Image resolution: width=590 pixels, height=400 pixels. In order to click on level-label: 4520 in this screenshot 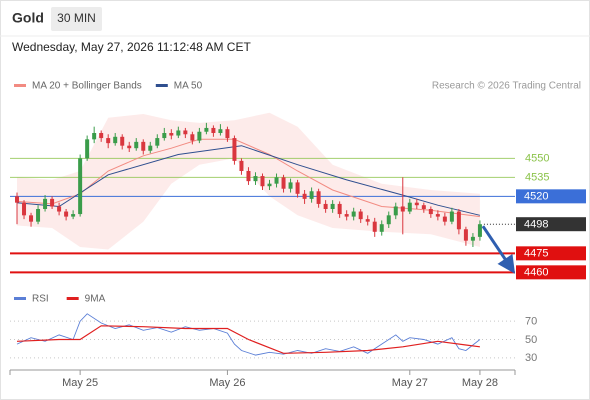, I will do `click(536, 197)`.